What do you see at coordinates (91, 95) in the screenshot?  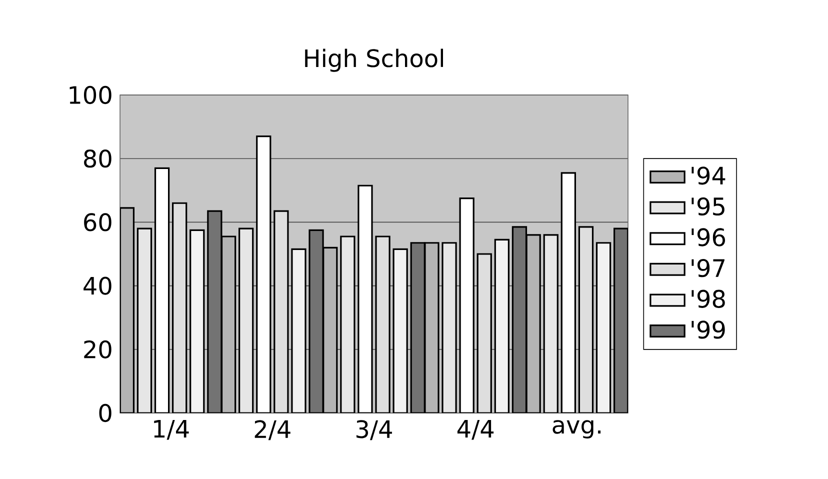 I see `y-tick-label: 100` at bounding box center [91, 95].